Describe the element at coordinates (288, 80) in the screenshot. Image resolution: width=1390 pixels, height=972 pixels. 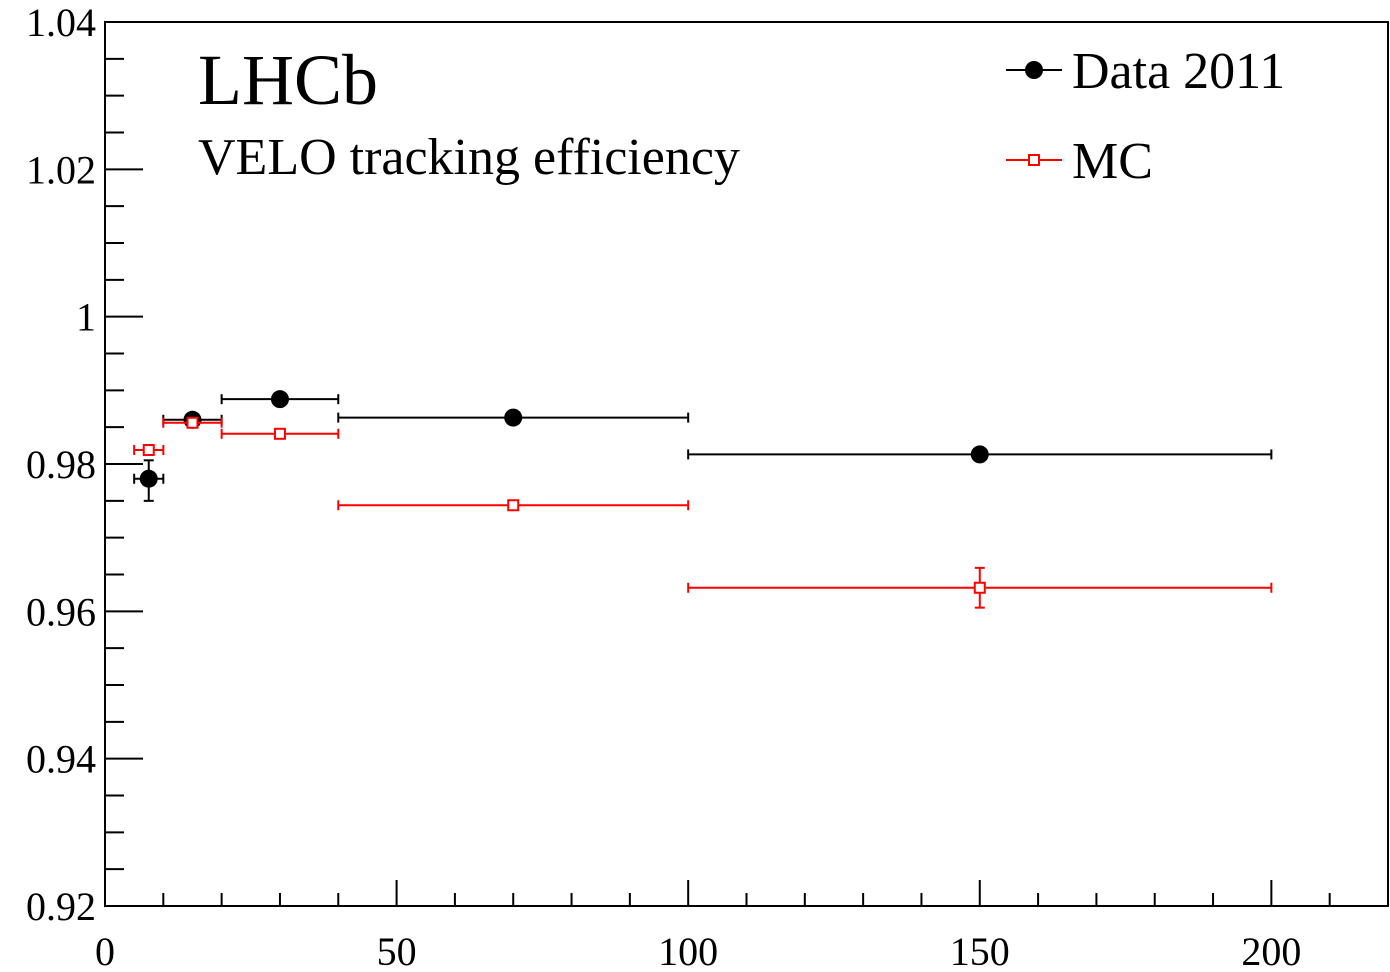
I see `chart-title: LHCb` at that location.